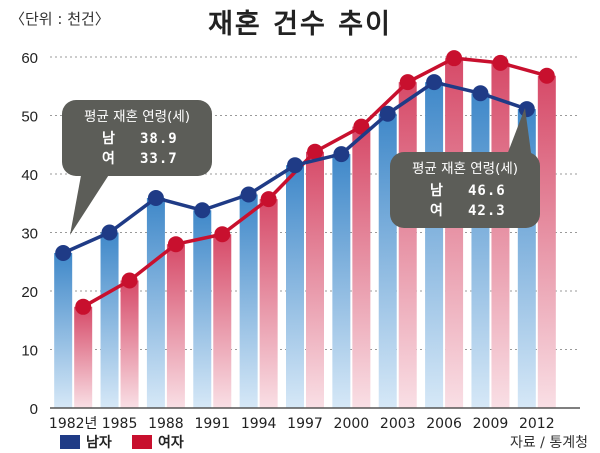 Image resolution: width=600 pixels, height=453 pixels. I want to click on callout-row-value: 38.9, so click(159, 139).